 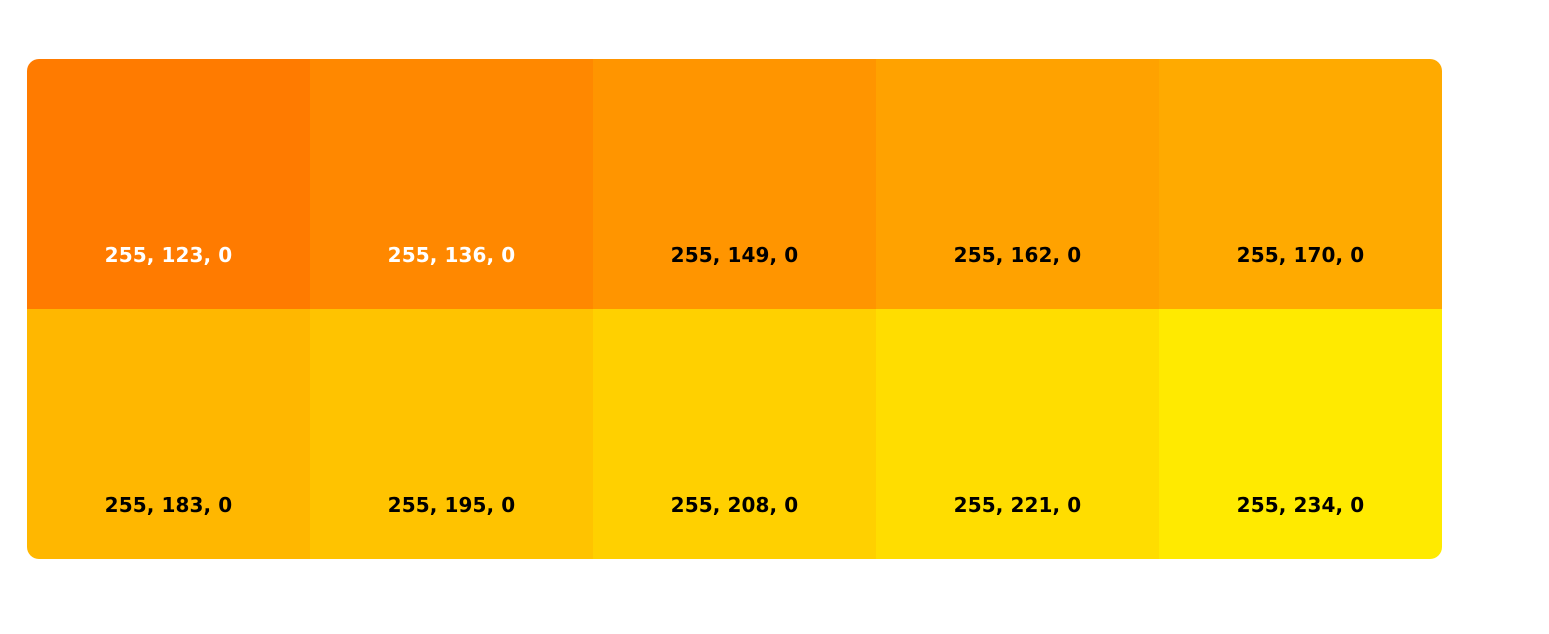 I want to click on swatch-label: 255, 234, 0, so click(x=1300, y=505).